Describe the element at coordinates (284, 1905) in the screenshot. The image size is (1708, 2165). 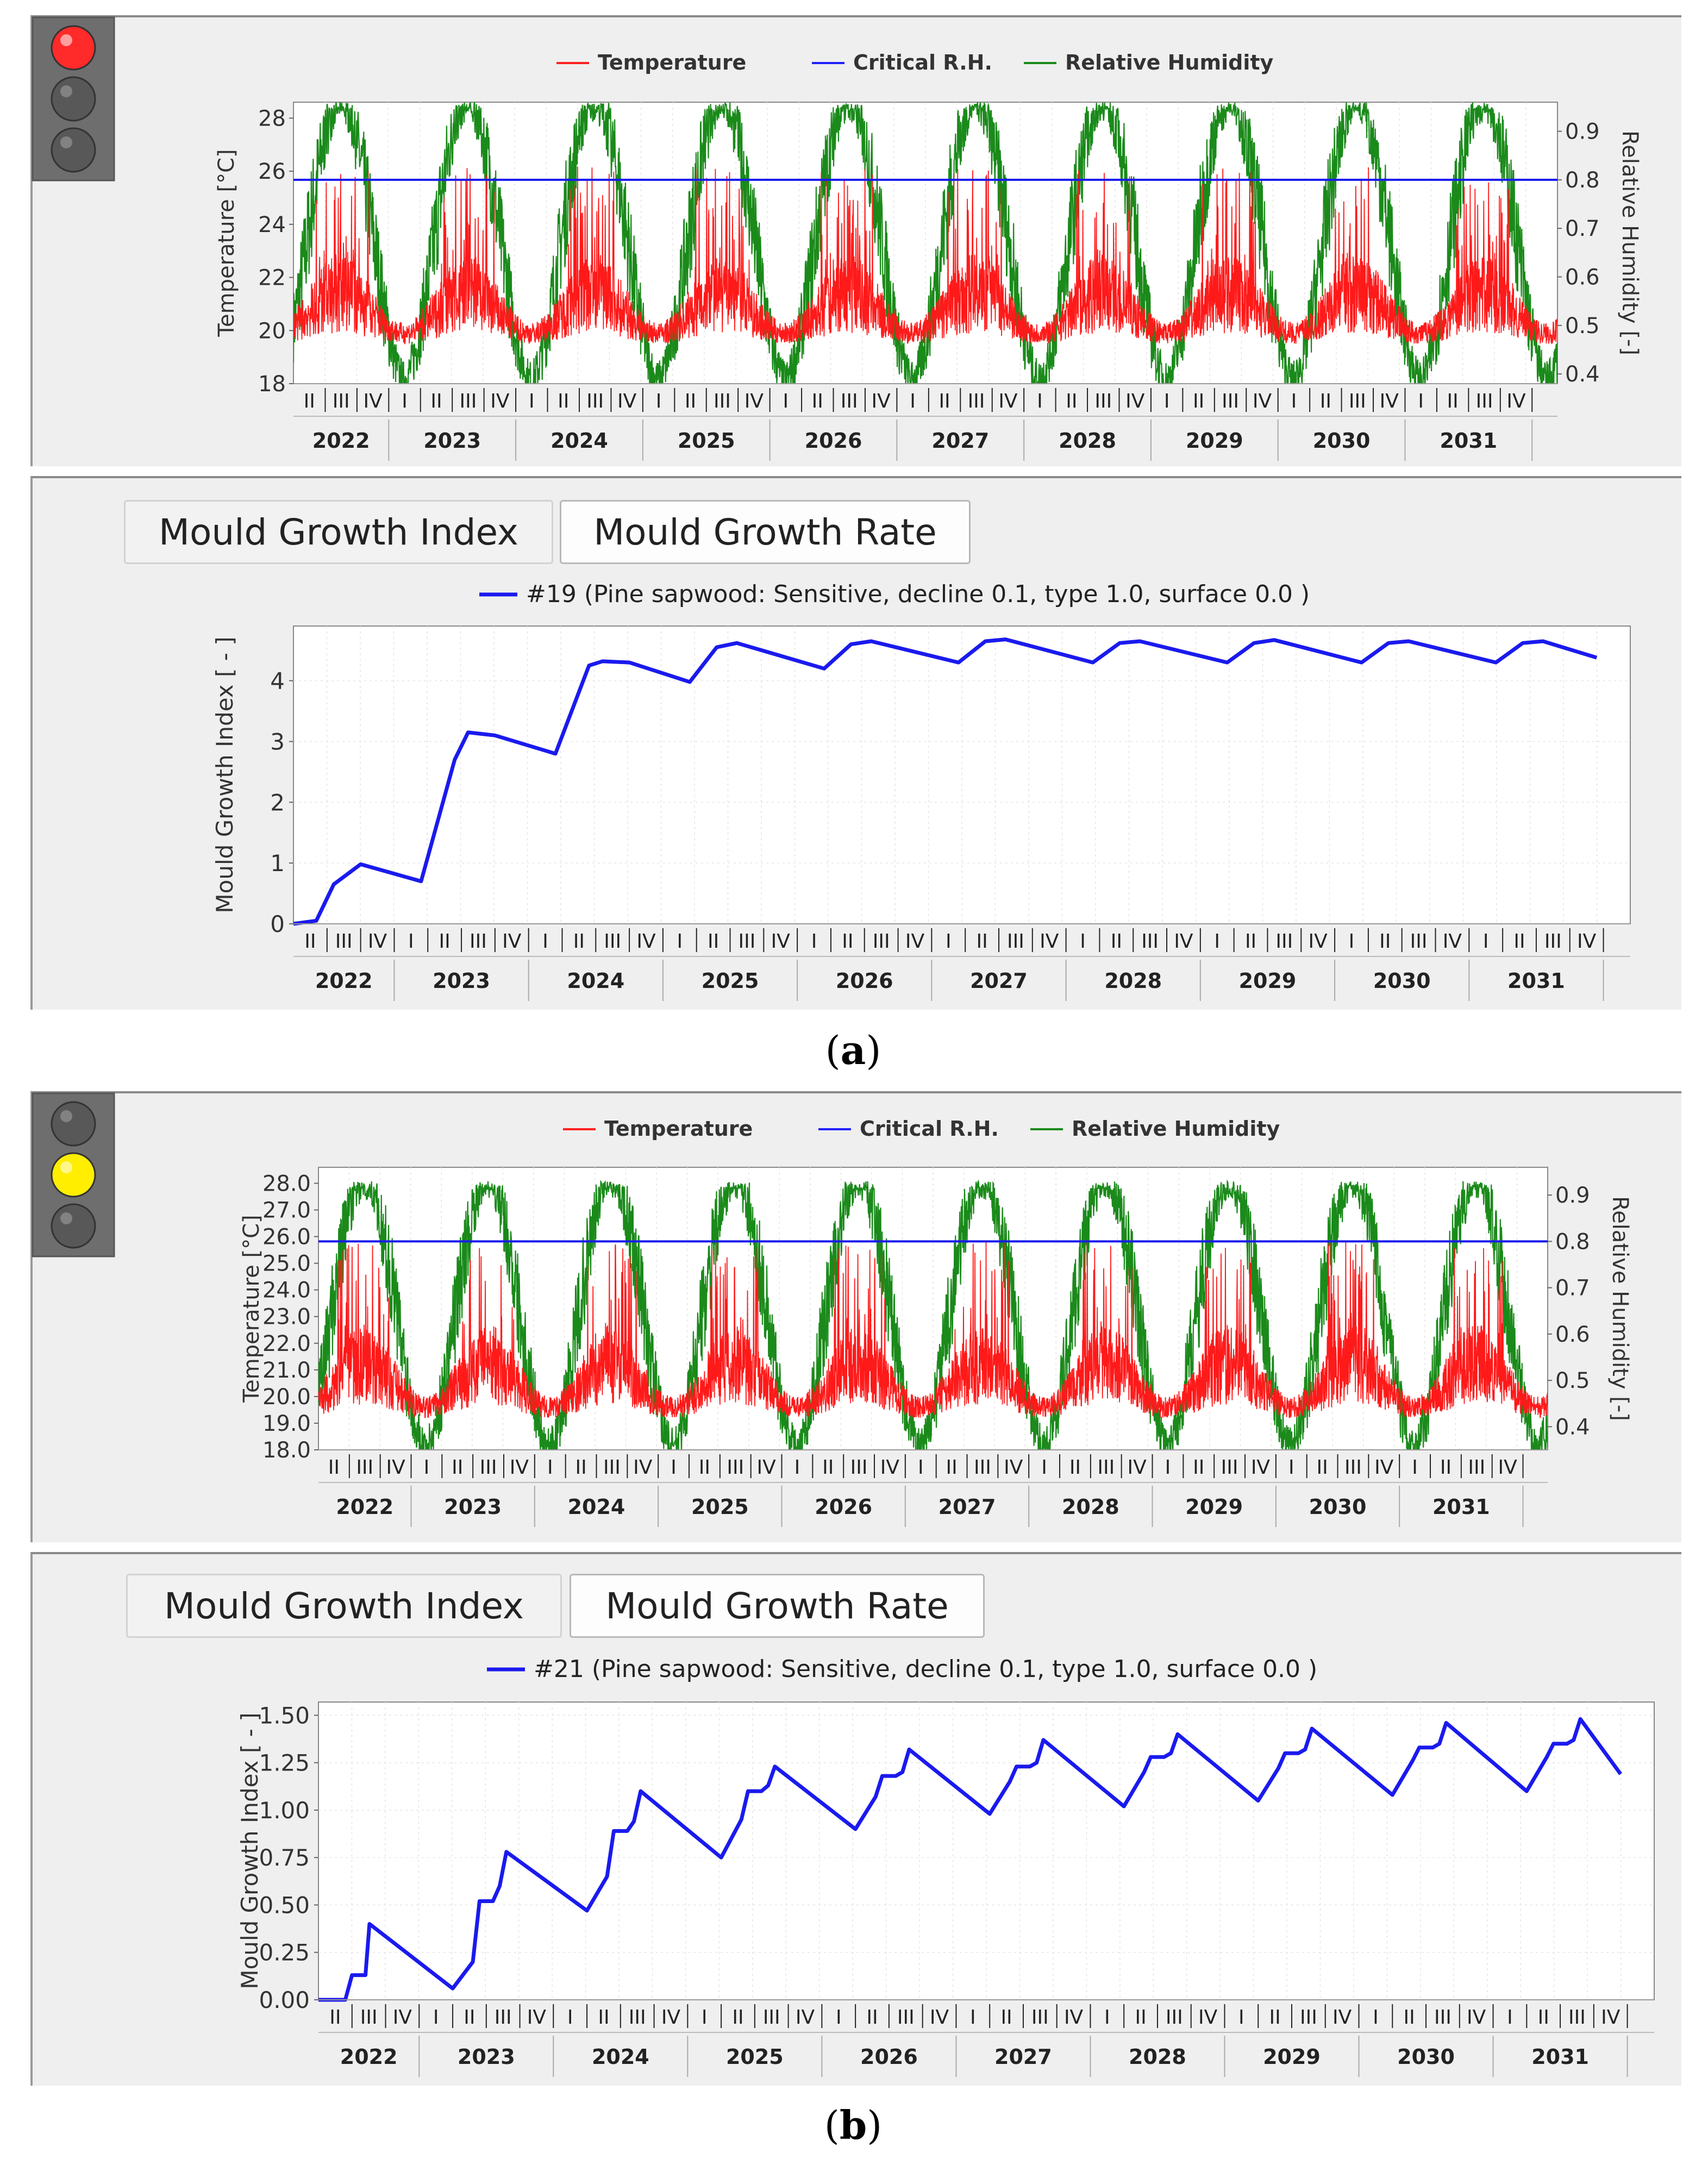
I see `b-mould-y-tick: 0.50` at that location.